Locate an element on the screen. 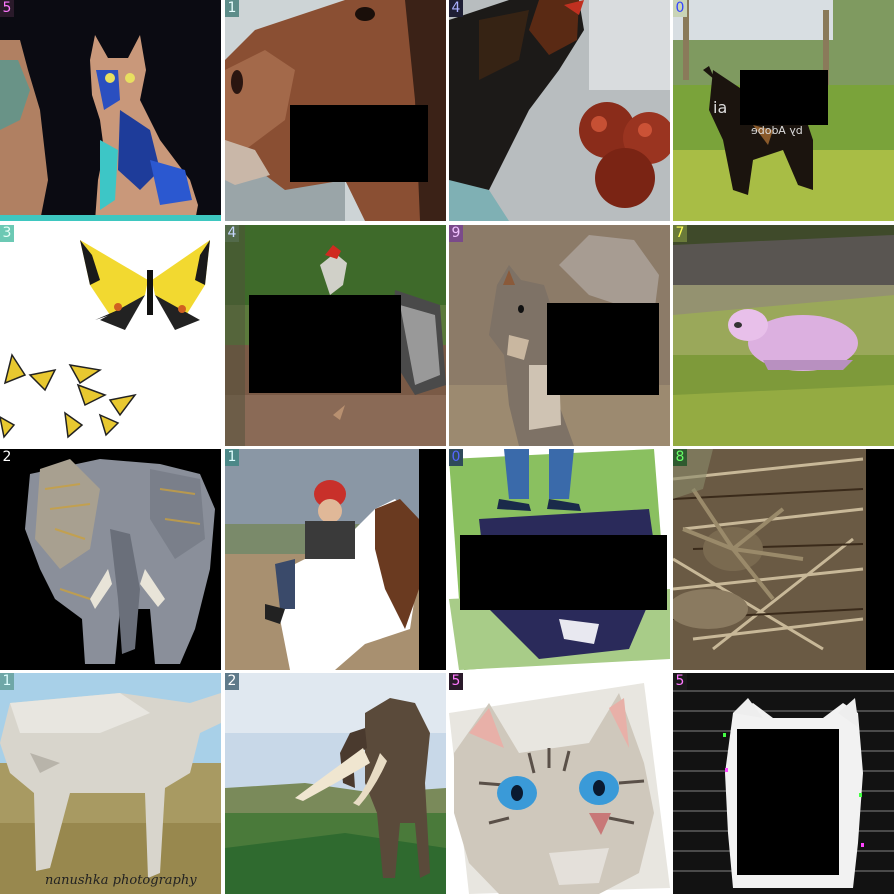 Image resolution: width=896 pixels, height=896 pixels. tile-7-squirrel: 9 is located at coordinates (559, 335).